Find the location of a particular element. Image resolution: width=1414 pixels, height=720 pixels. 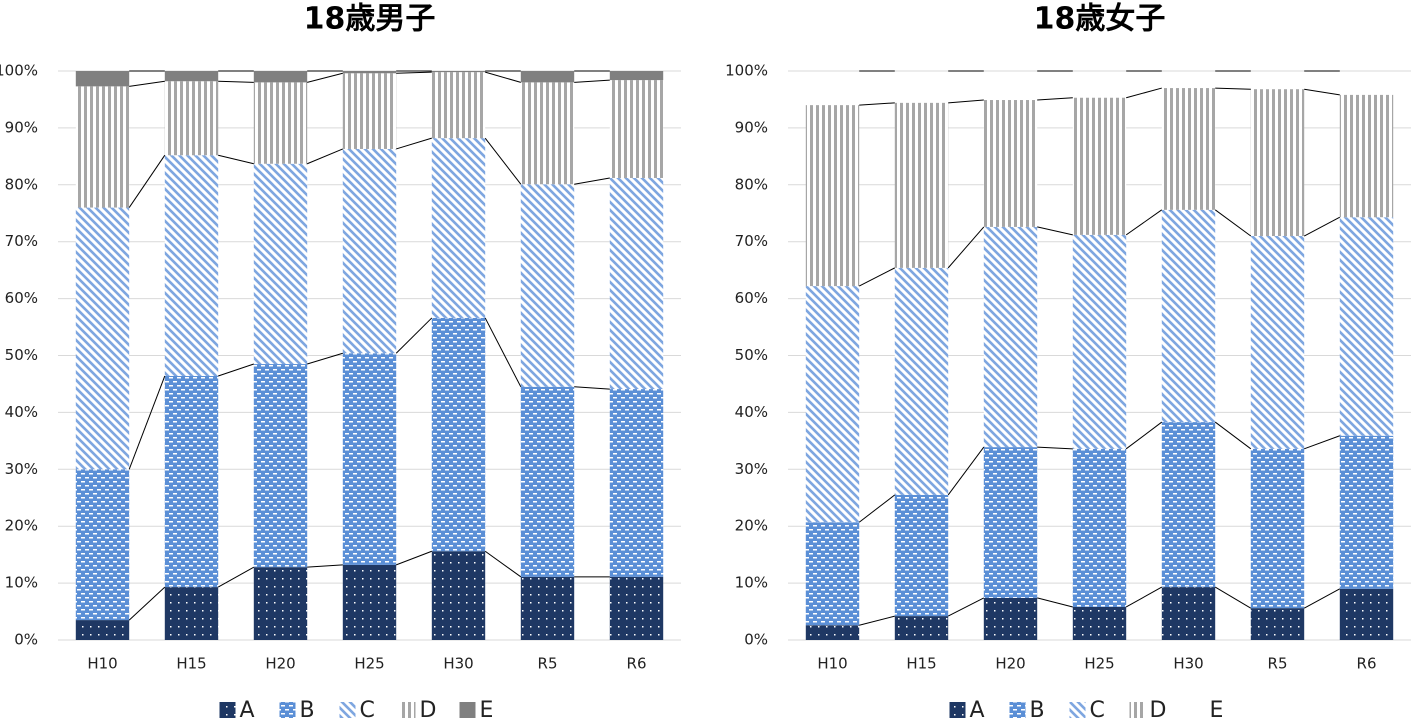

legend-label: D is located at coordinates (1158, 709).